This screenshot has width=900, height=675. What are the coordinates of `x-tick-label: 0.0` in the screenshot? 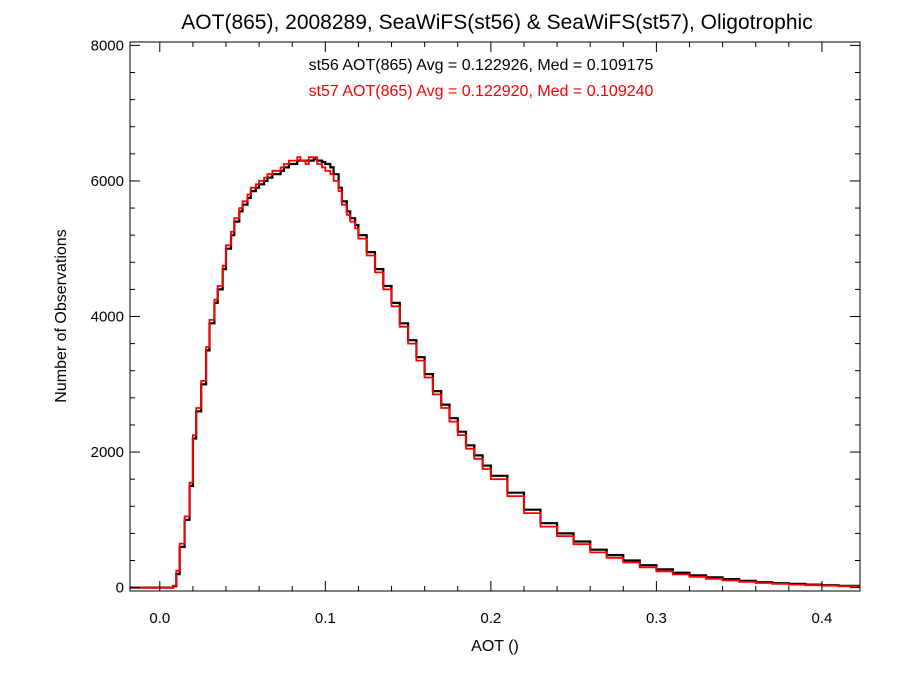 It's located at (159, 618).